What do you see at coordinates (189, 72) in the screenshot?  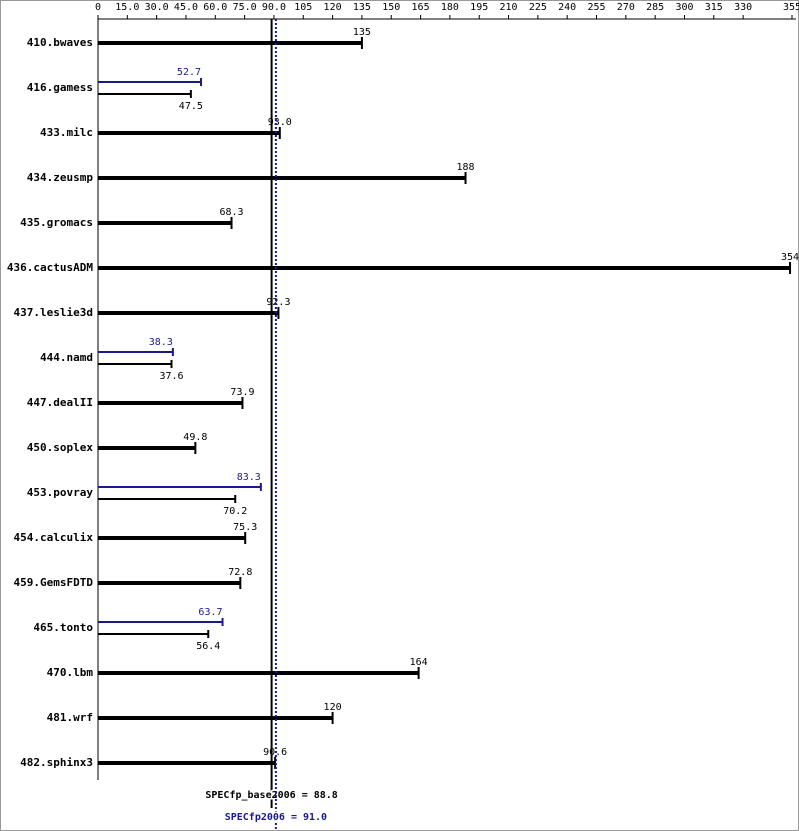 I see `value-label: 52.7` at bounding box center [189, 72].